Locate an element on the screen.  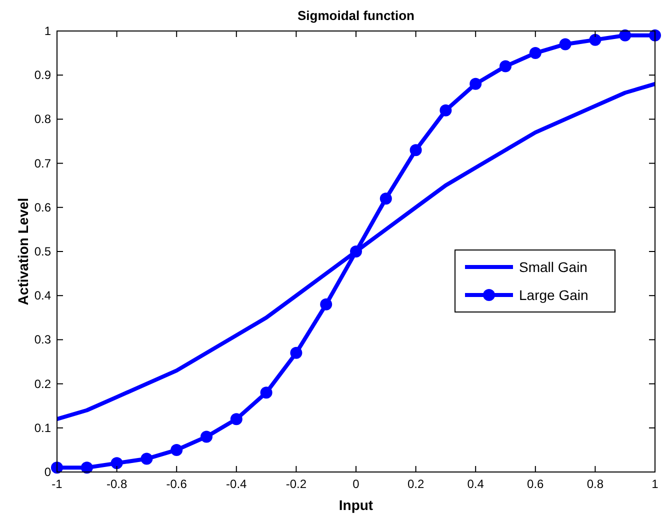
y-tick-label: 0.5 is located at coordinates (43, 251).